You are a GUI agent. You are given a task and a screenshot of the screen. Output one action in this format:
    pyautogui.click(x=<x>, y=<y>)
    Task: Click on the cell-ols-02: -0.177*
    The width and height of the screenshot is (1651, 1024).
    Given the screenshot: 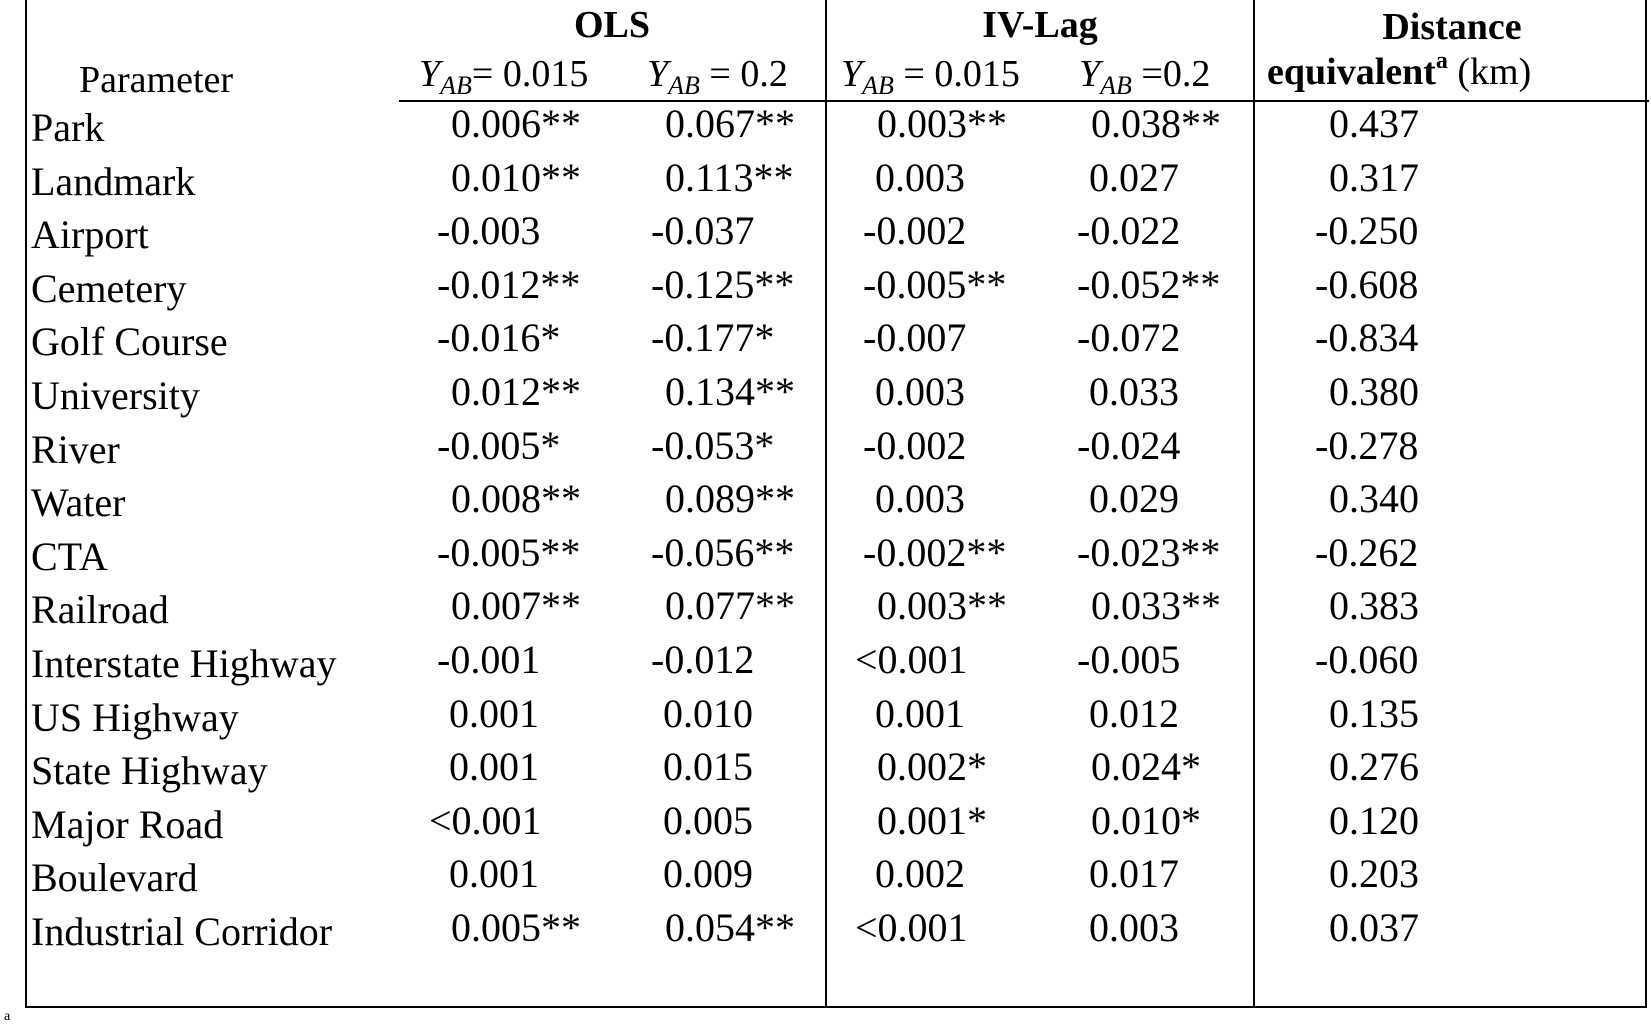 What is the action you would take?
    pyautogui.click(x=713, y=337)
    